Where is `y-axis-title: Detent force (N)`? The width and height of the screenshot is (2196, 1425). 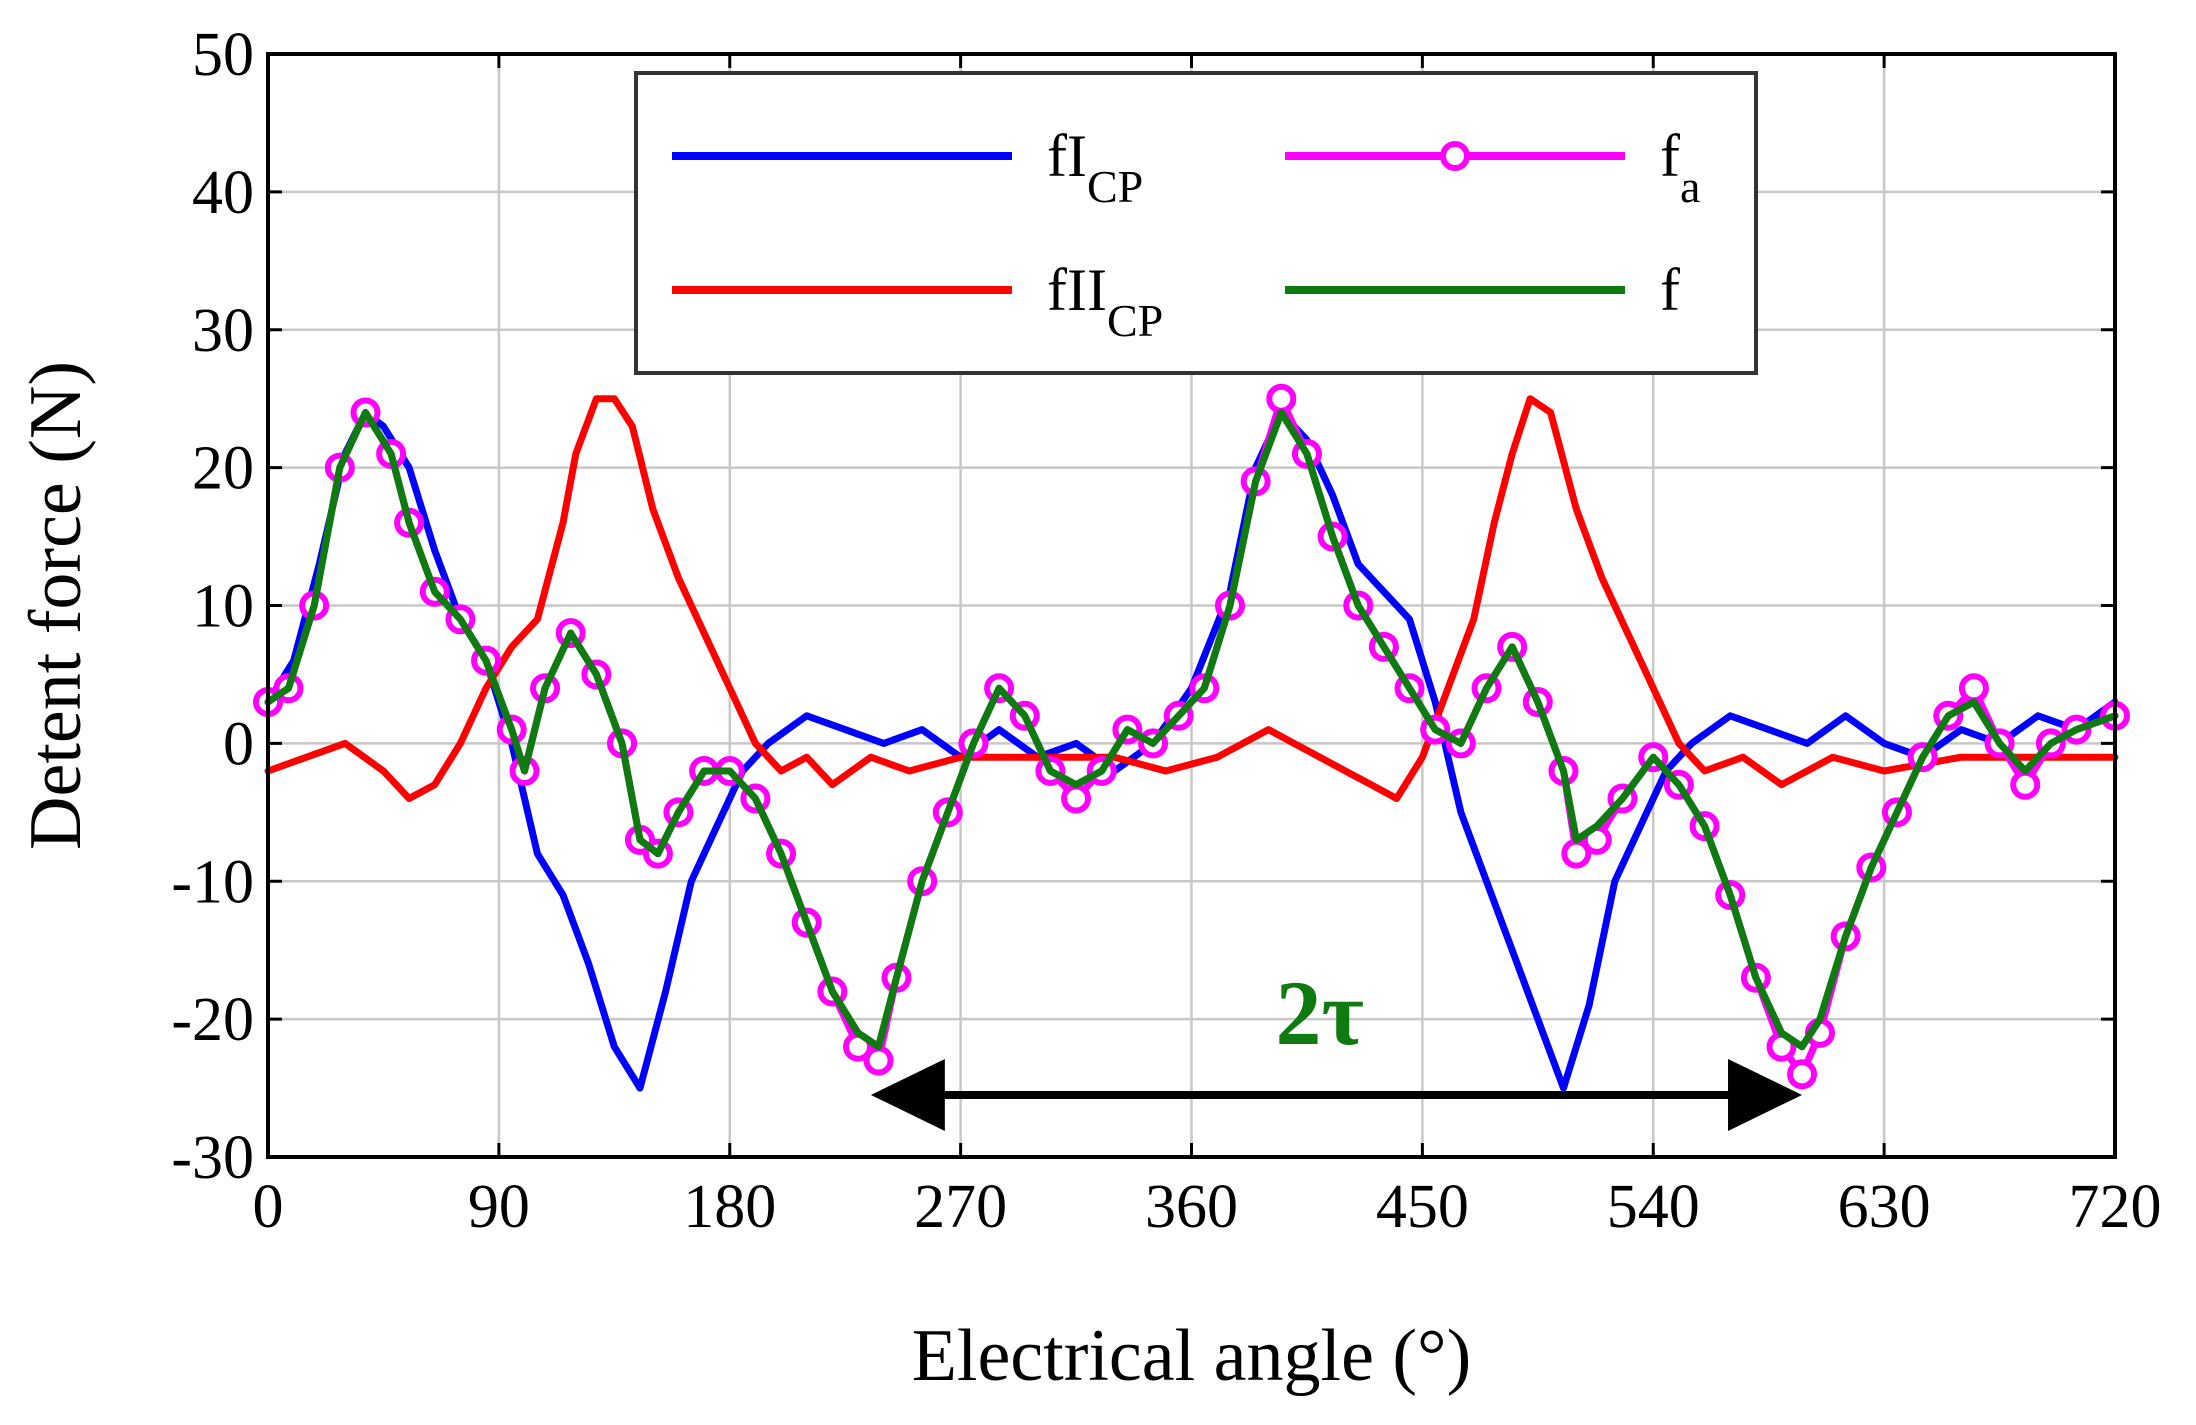 y-axis-title: Detent force (N) is located at coordinates (56, 605).